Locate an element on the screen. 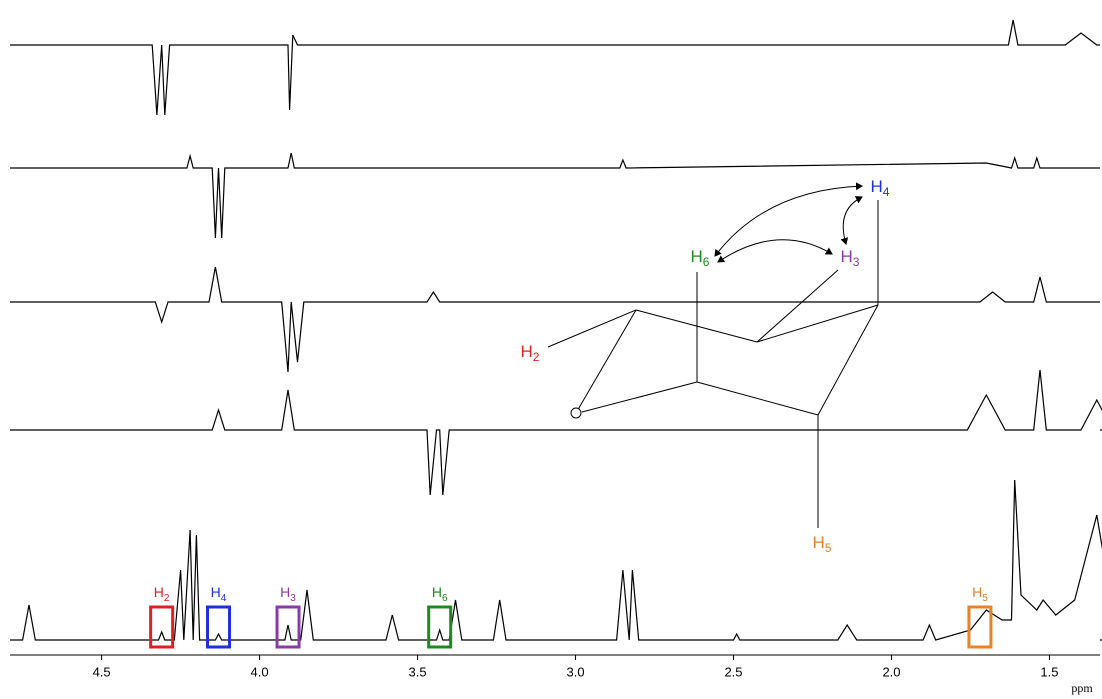 The height and width of the screenshot is (699, 1102). x-tick-label: 1.5 is located at coordinates (1049, 671).